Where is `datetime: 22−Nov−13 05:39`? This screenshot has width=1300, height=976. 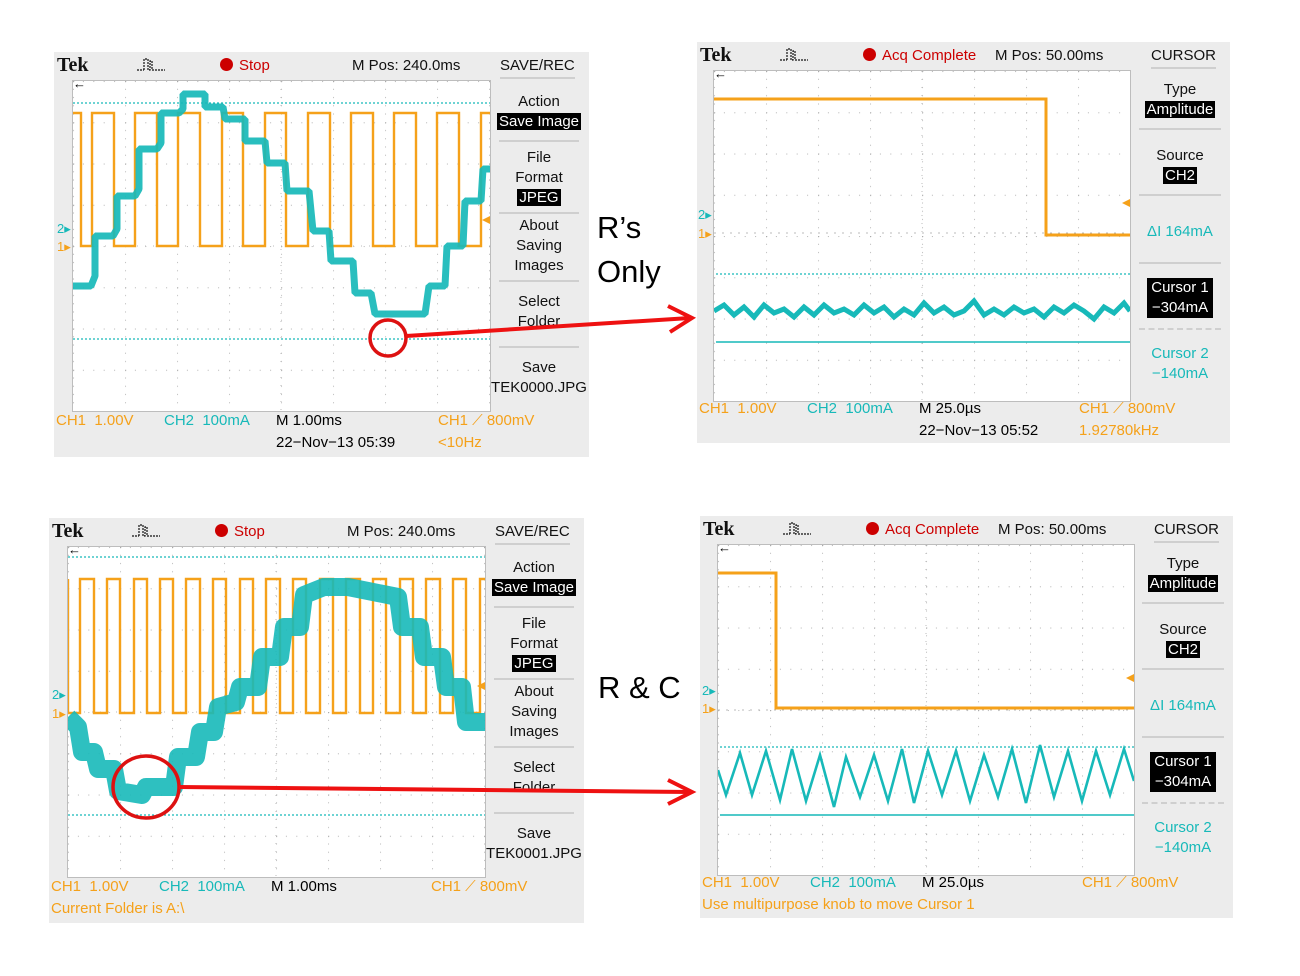
datetime: 22−Nov−13 05:39 is located at coordinates (336, 442).